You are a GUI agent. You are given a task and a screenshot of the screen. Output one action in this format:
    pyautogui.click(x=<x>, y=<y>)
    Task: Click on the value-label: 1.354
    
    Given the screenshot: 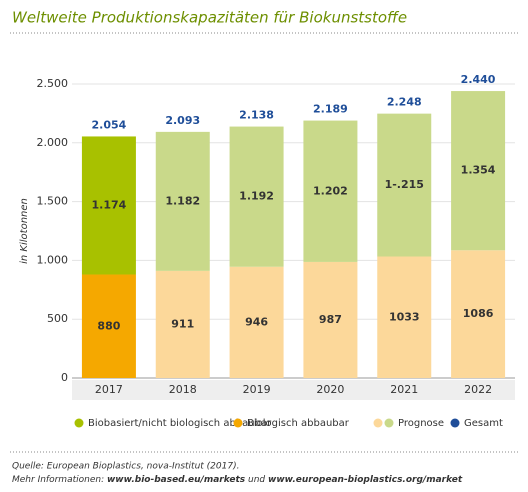 What is the action you would take?
    pyautogui.click(x=478, y=170)
    